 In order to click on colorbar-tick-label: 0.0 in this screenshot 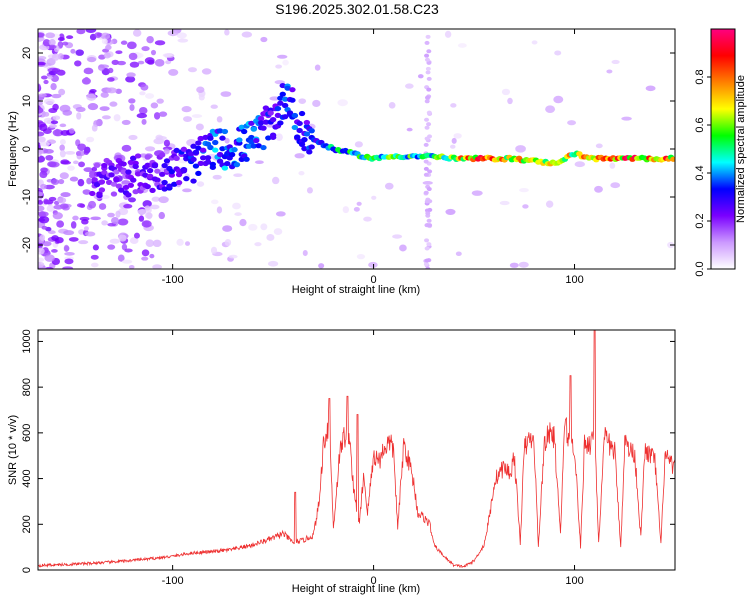, I will do `click(700, 268)`.